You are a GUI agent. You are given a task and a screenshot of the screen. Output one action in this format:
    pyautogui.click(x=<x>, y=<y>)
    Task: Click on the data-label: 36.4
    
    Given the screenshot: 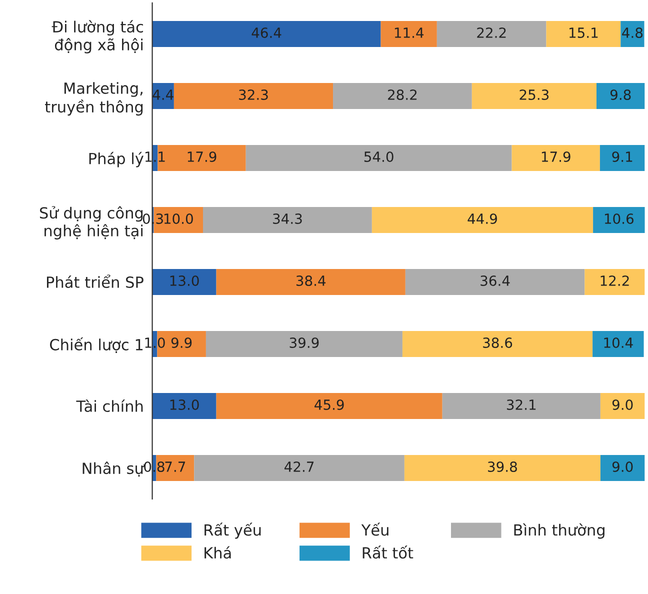 What is the action you would take?
    pyautogui.click(x=495, y=280)
    